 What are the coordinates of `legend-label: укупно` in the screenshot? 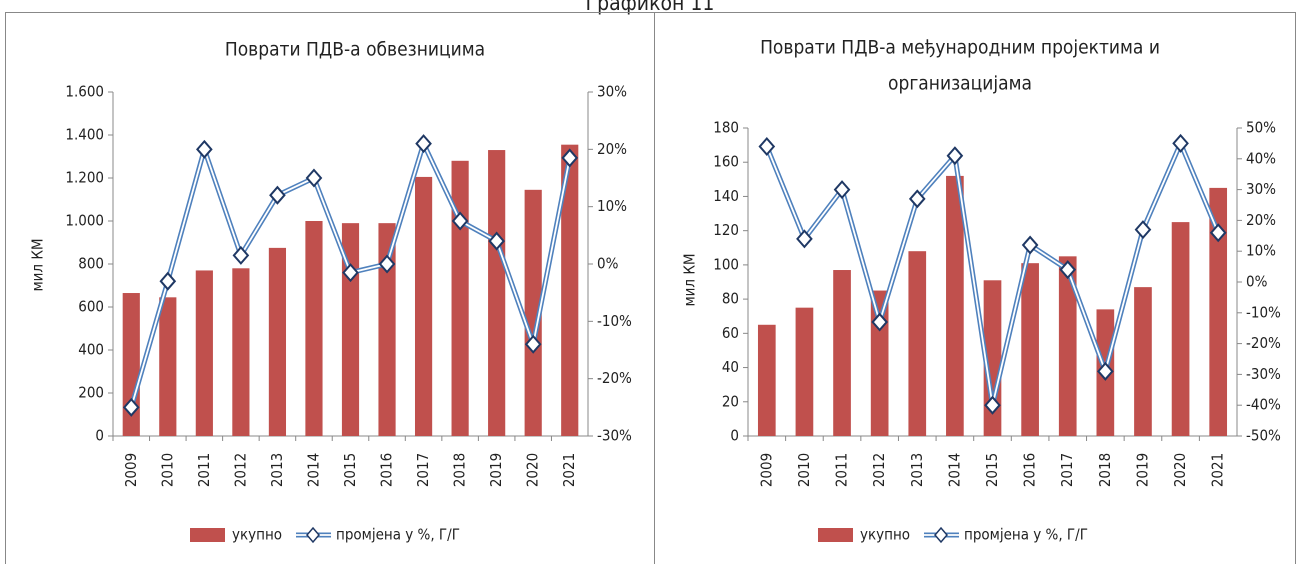 It's located at (257, 535).